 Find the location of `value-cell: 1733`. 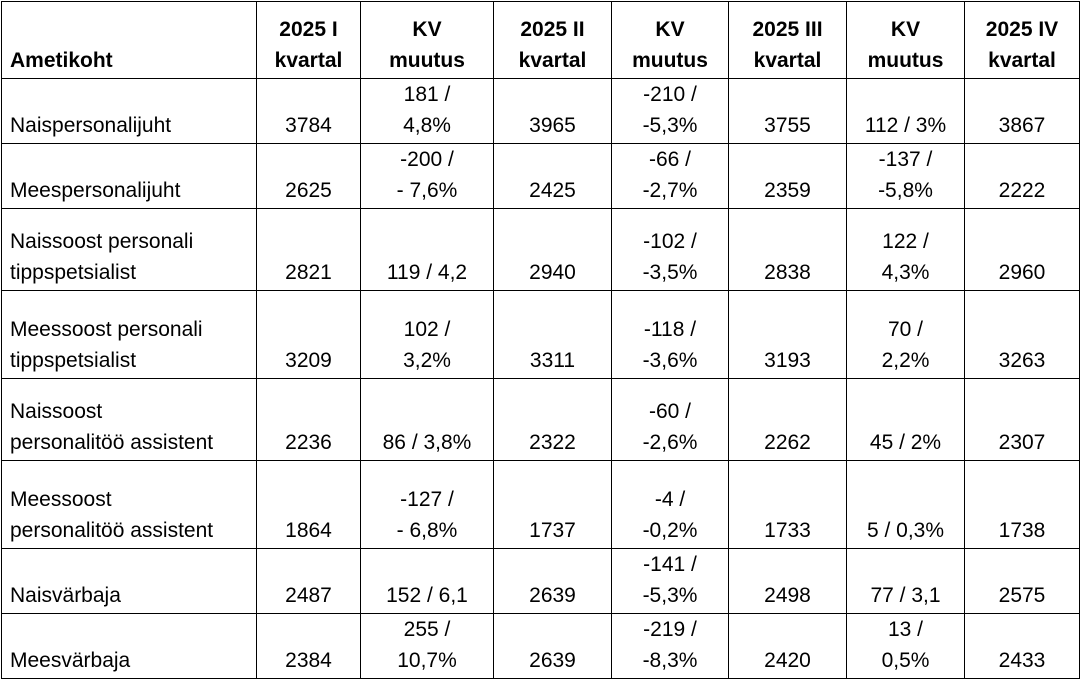

value-cell: 1733 is located at coordinates (787, 504).